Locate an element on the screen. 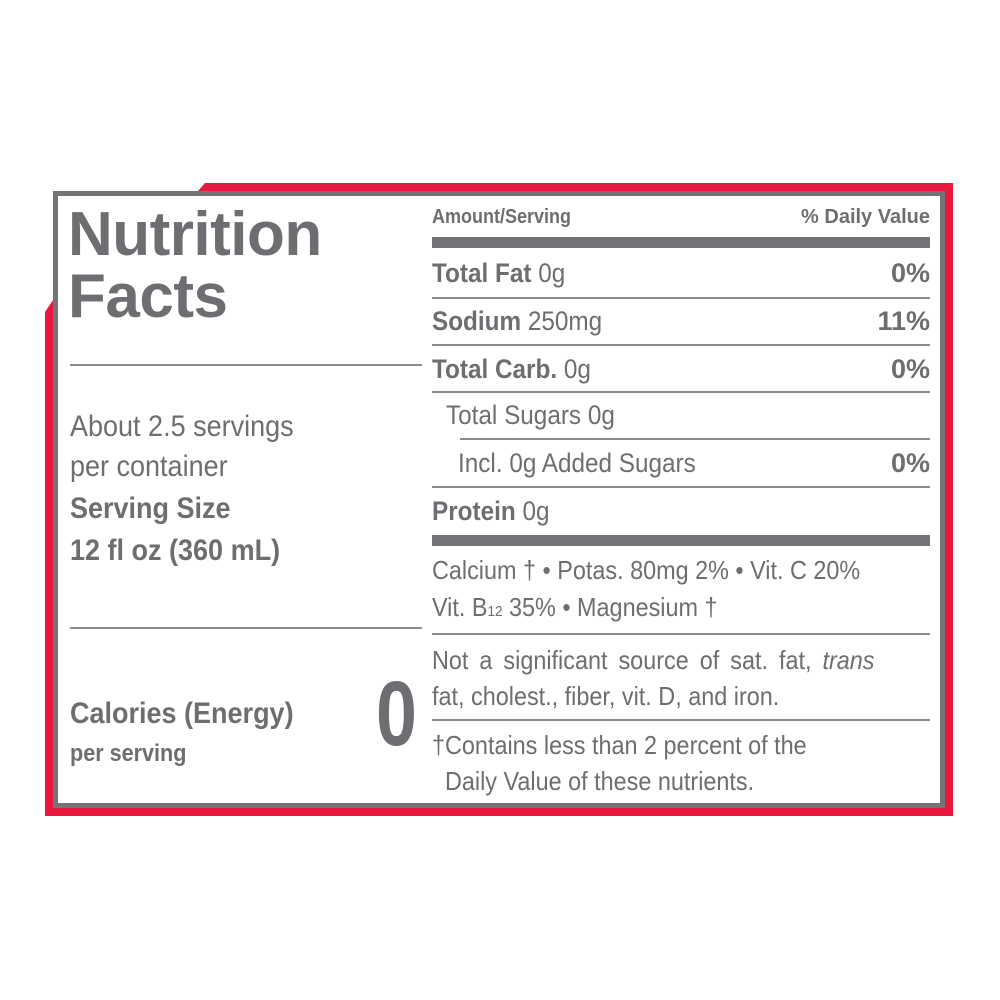  header-amount: Amount/Serving is located at coordinates (502, 217).